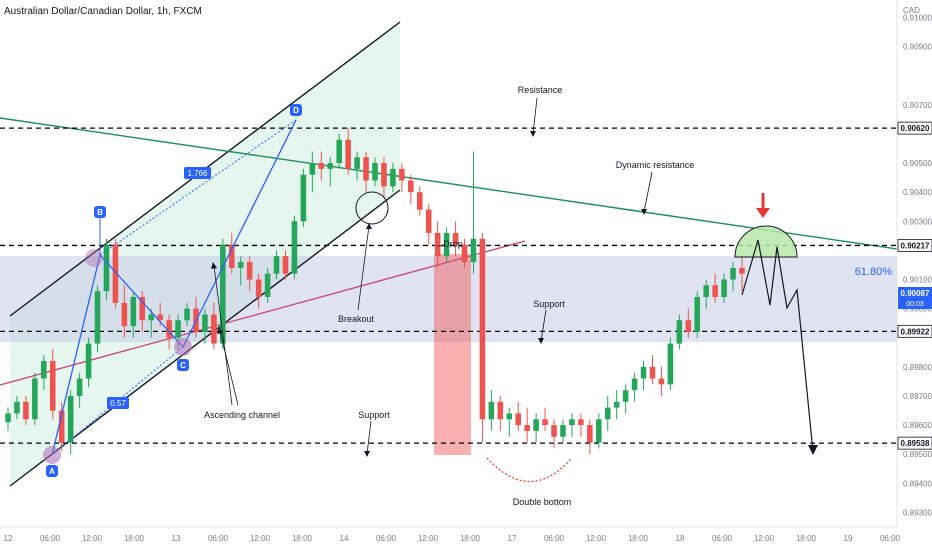 This screenshot has height=550, width=932. Describe the element at coordinates (722, 538) in the screenshot. I see `time-tick-17: 06:00` at that location.